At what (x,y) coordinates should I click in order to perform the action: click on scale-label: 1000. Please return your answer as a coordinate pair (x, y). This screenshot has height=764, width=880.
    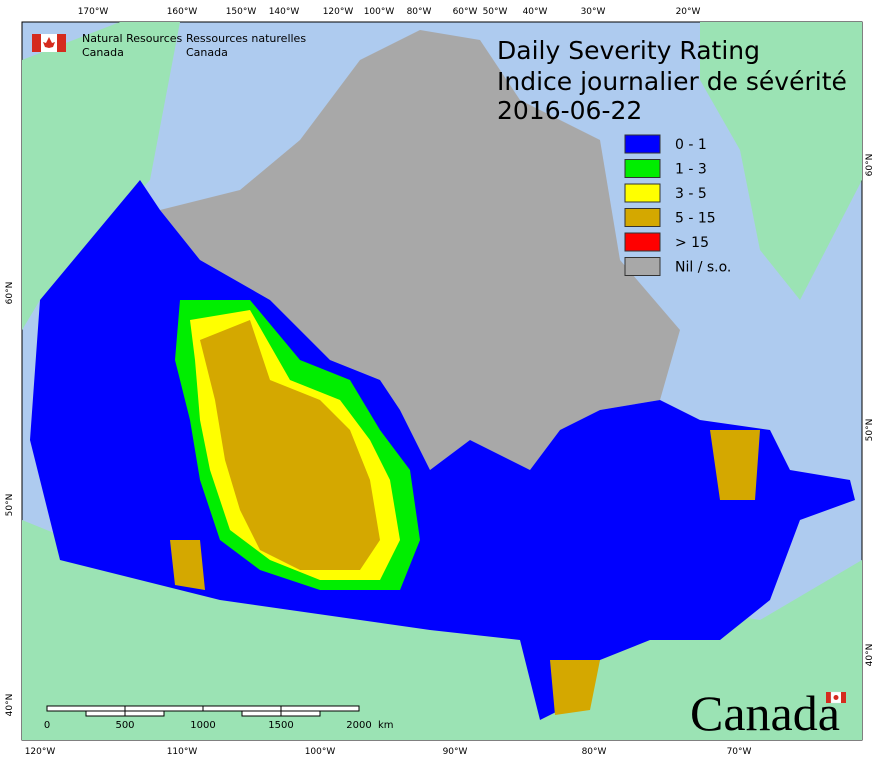
    Looking at the image, I should click on (202, 725).